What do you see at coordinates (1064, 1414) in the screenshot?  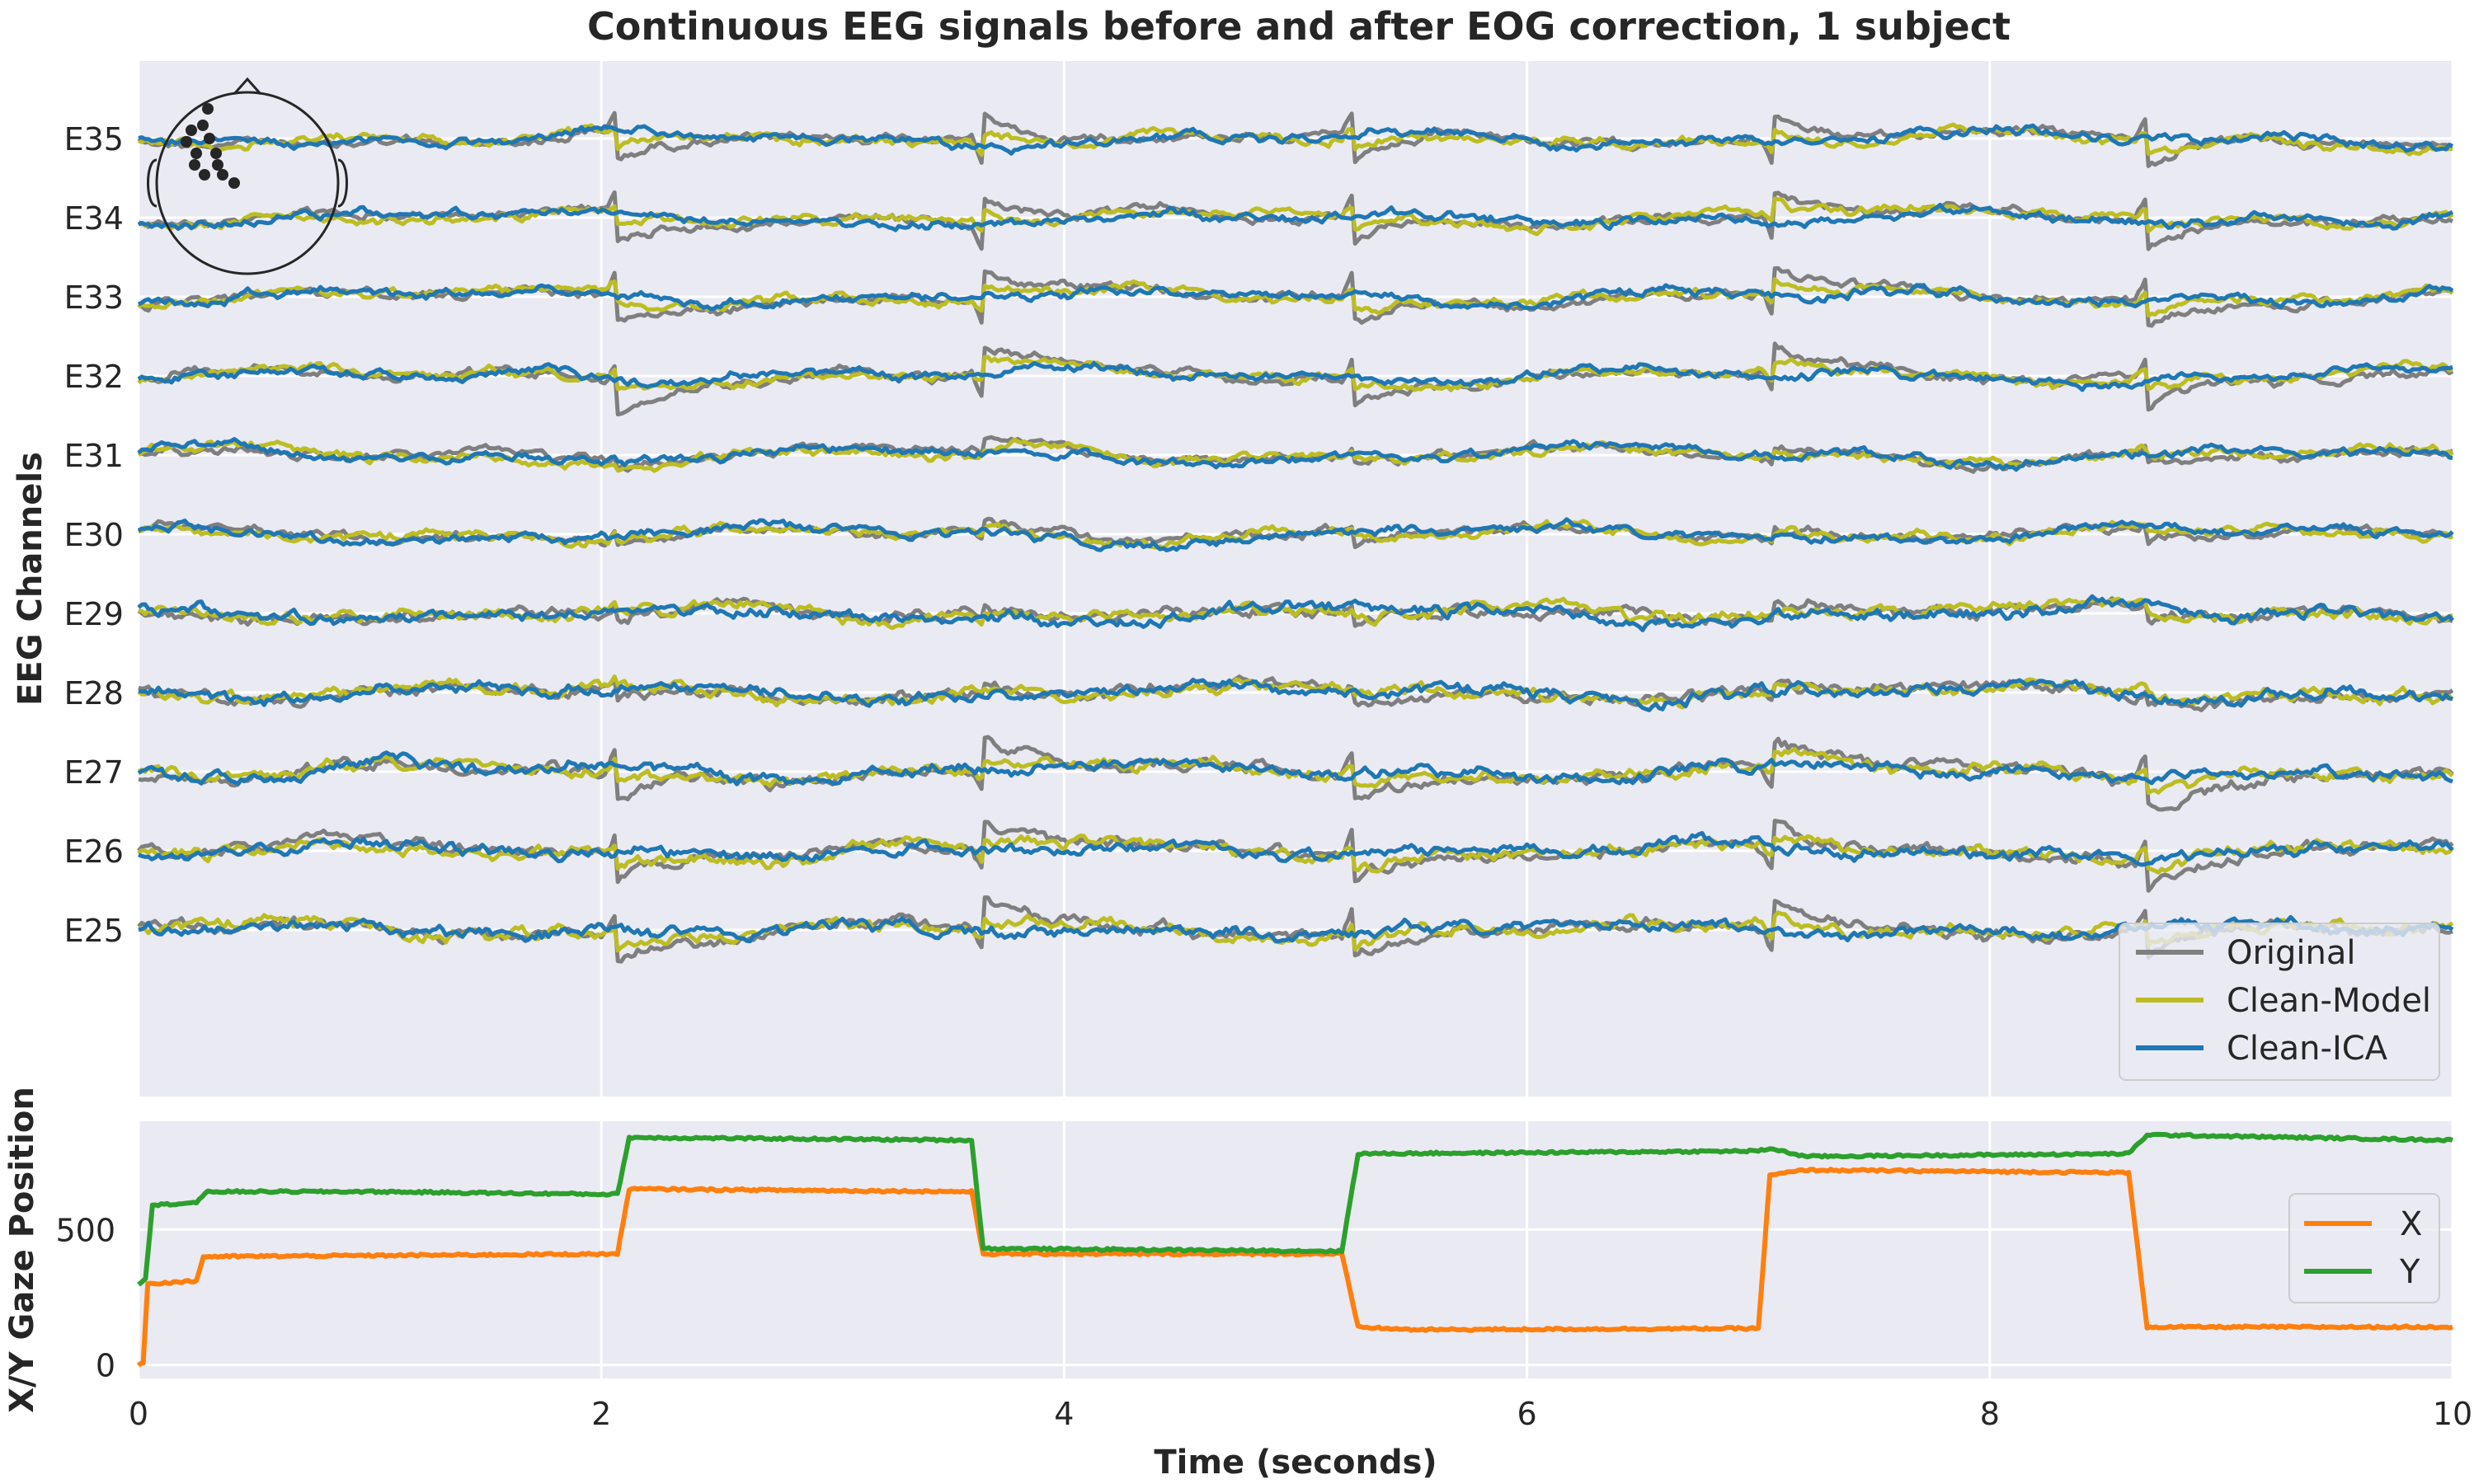 I see `x-tick-label: 4` at bounding box center [1064, 1414].